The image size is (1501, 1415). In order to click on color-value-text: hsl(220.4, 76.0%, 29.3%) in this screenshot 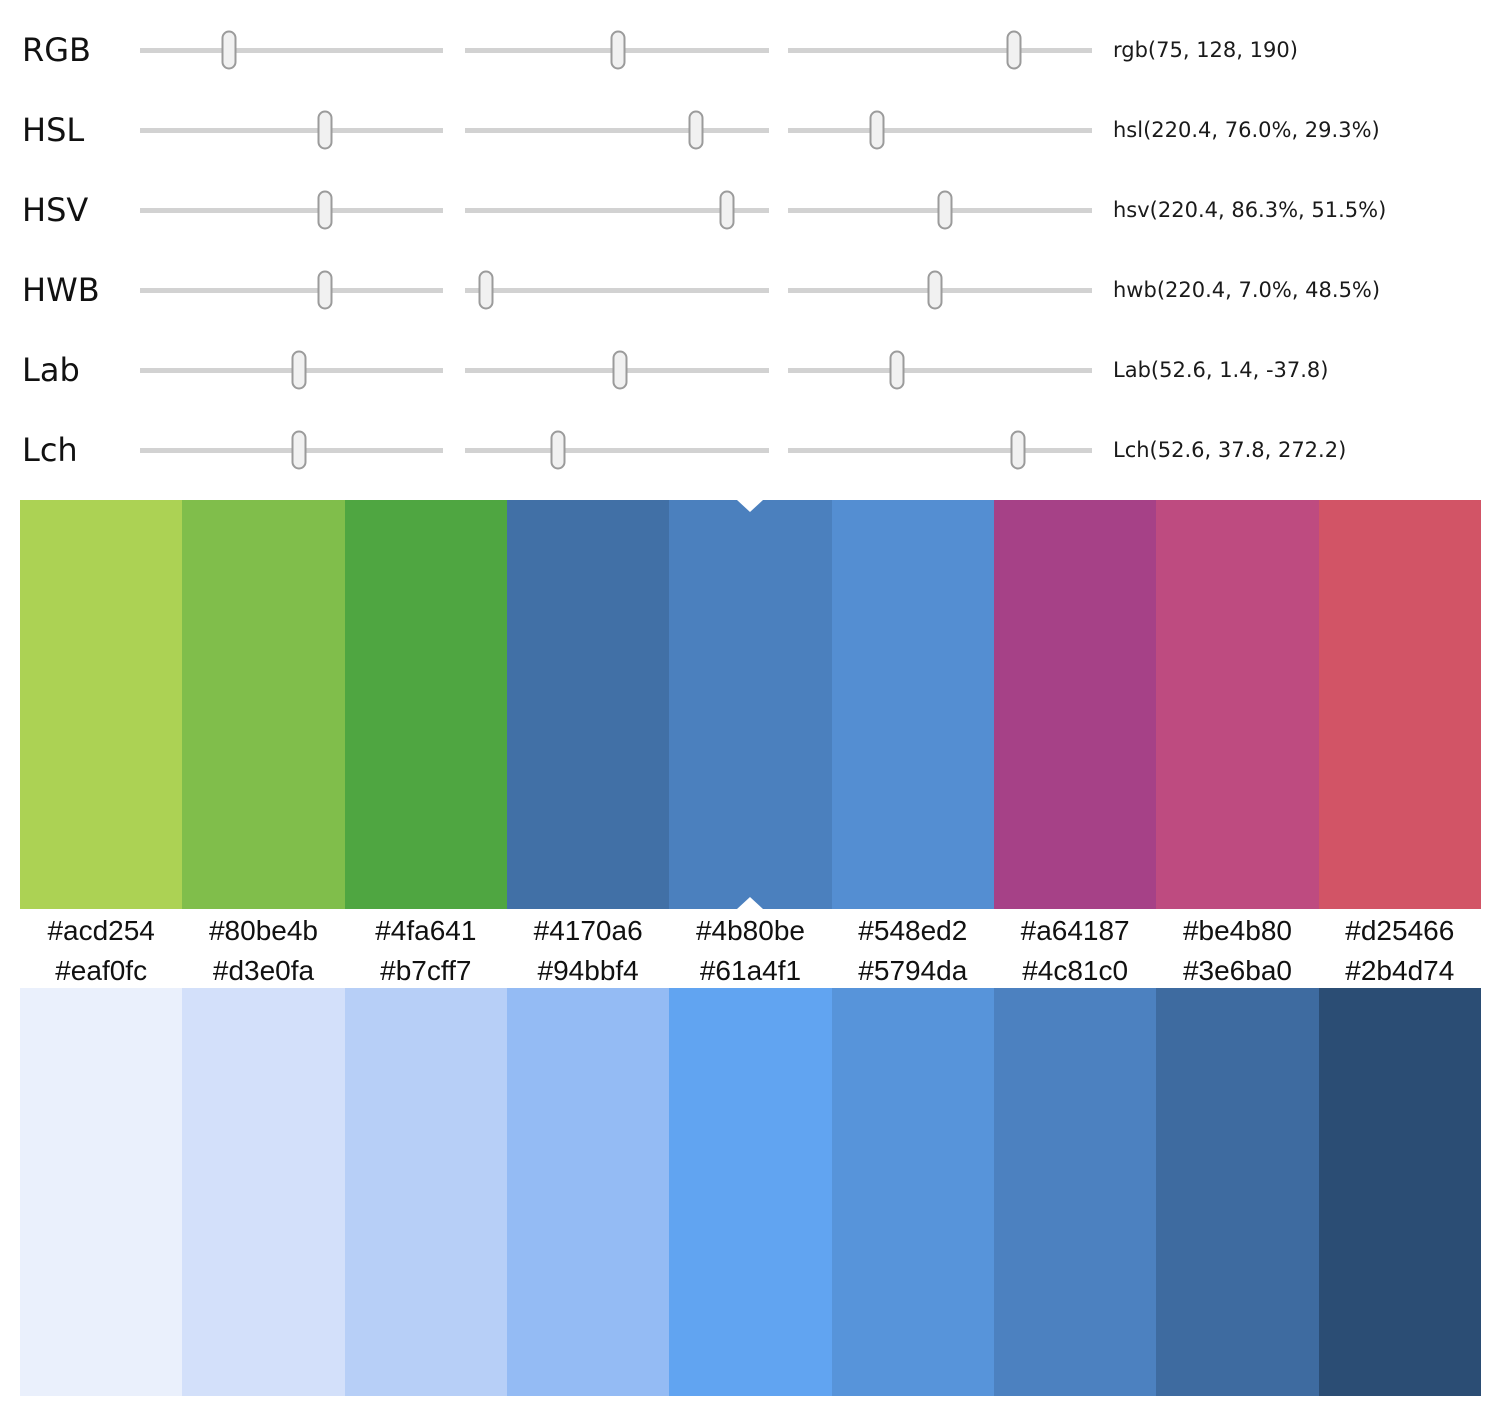, I will do `click(1246, 130)`.